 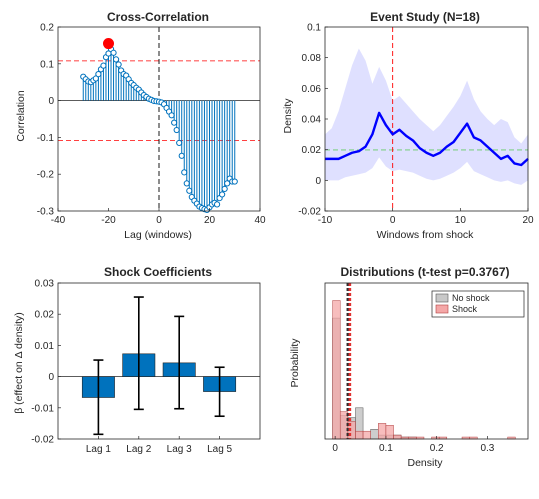 What do you see at coordinates (528, 220) in the screenshot?
I see `event-study-x-tick-label: 20` at bounding box center [528, 220].